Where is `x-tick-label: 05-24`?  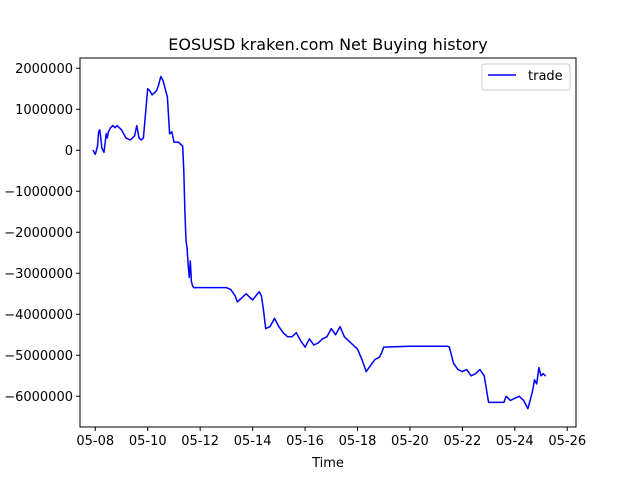 x-tick-label: 05-24 is located at coordinates (515, 441).